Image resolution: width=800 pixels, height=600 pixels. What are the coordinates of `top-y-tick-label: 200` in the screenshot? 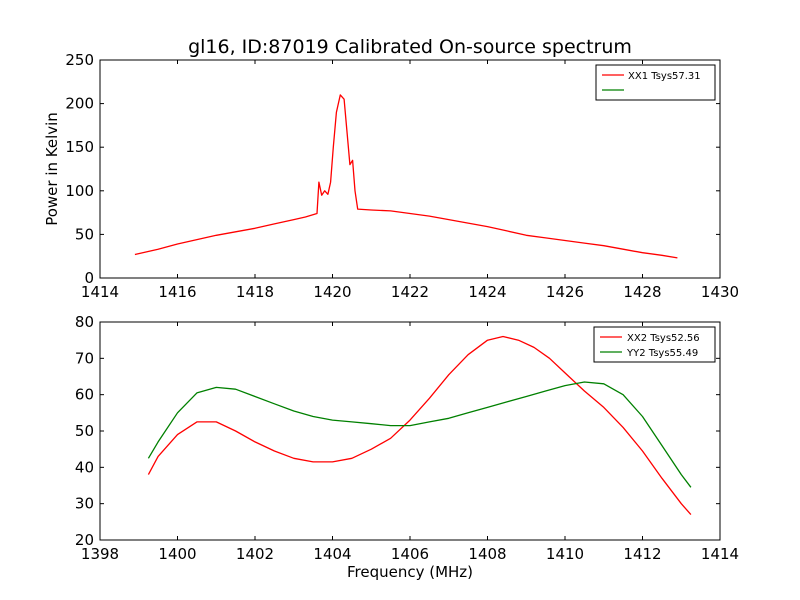 It's located at (79, 104).